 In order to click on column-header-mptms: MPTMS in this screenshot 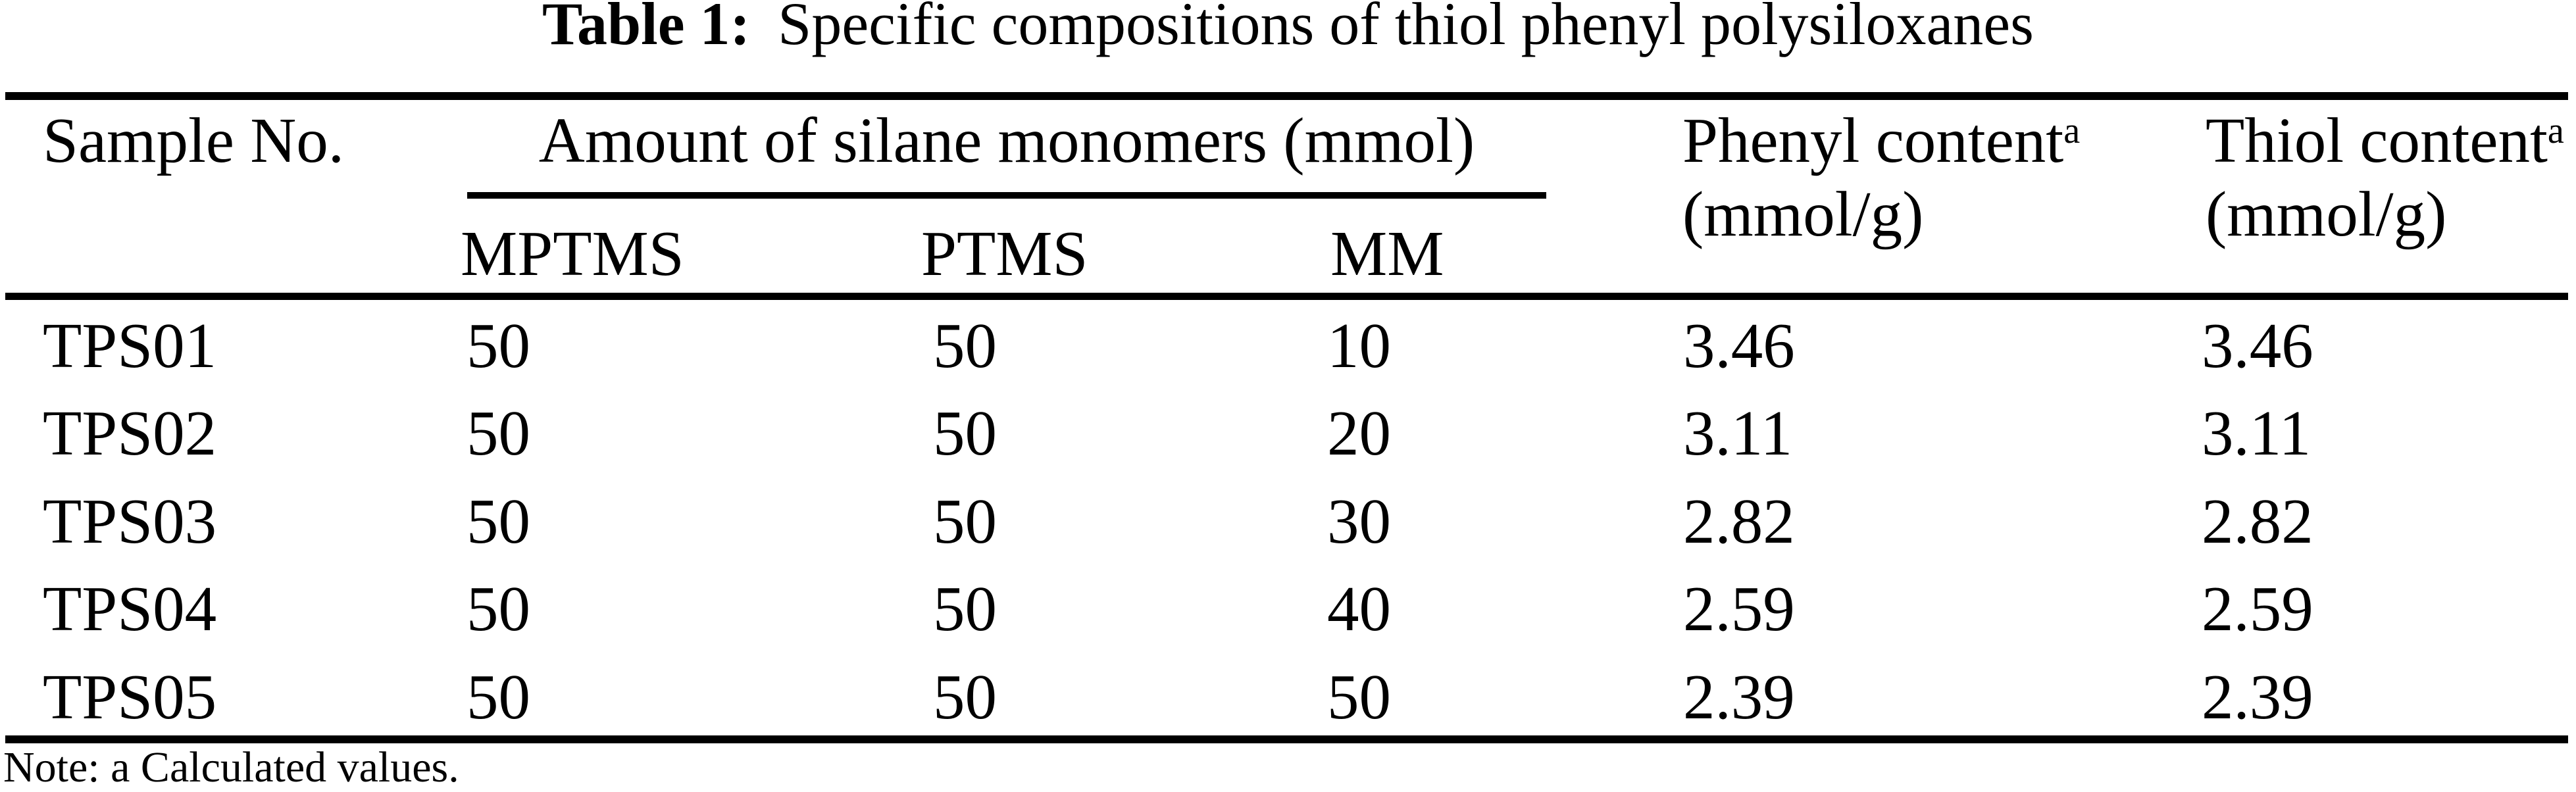, I will do `click(572, 253)`.